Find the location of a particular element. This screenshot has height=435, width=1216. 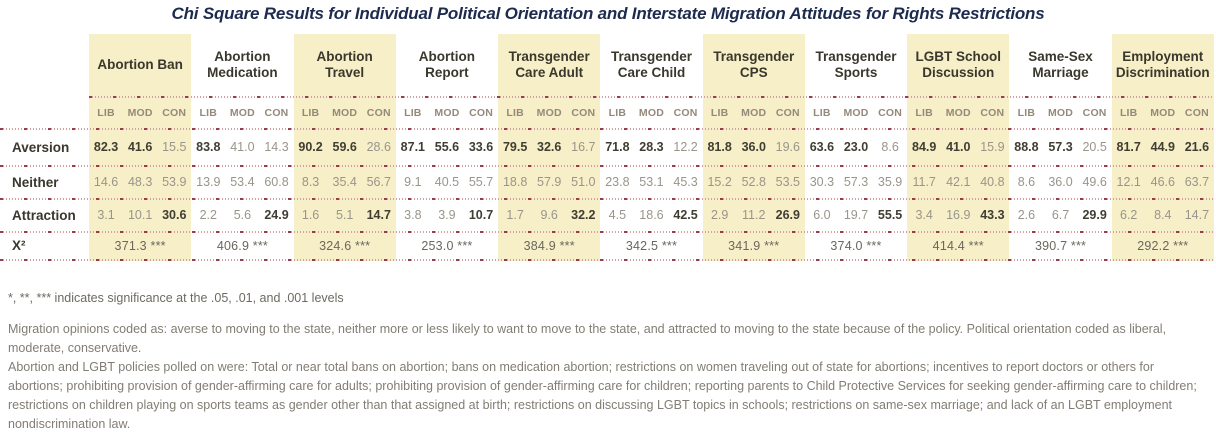

value: 19.6 is located at coordinates (787, 147).